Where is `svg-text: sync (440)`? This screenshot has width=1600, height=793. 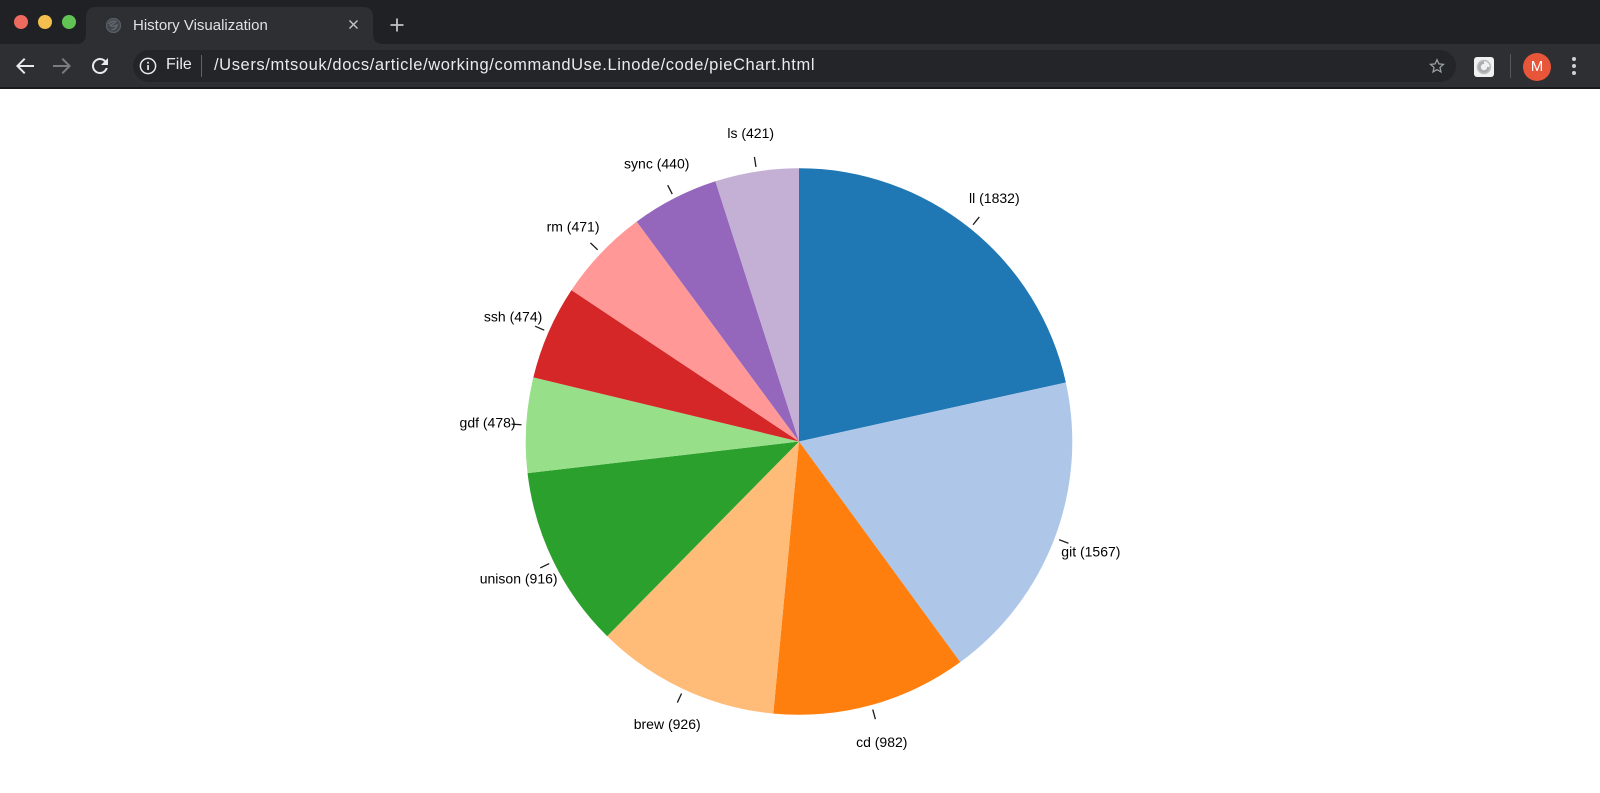
svg-text: sync (440) is located at coordinates (656, 164).